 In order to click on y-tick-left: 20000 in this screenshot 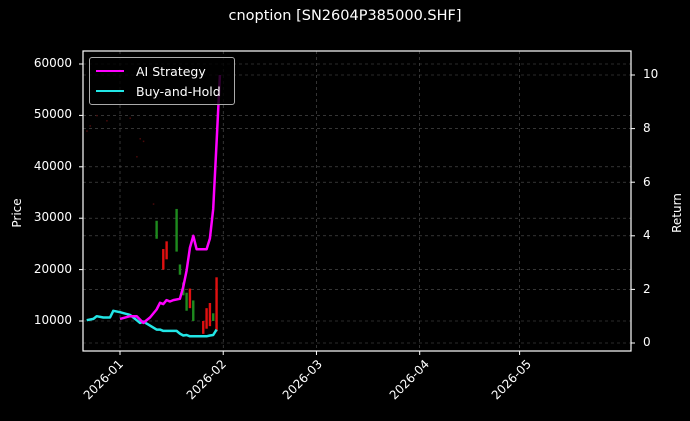, I will do `click(52, 269)`.